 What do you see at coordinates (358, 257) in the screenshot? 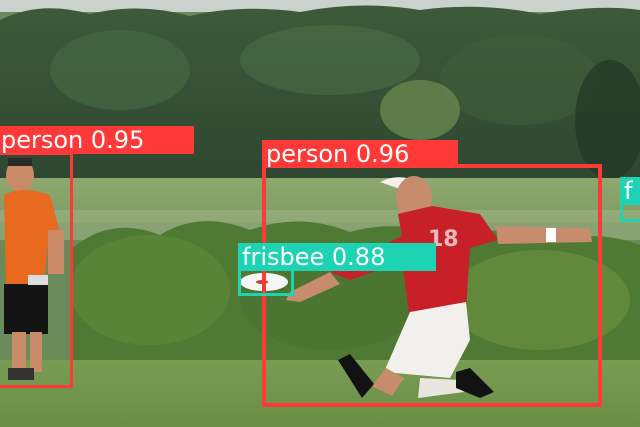
I see `detection-score: 0.88` at bounding box center [358, 257].